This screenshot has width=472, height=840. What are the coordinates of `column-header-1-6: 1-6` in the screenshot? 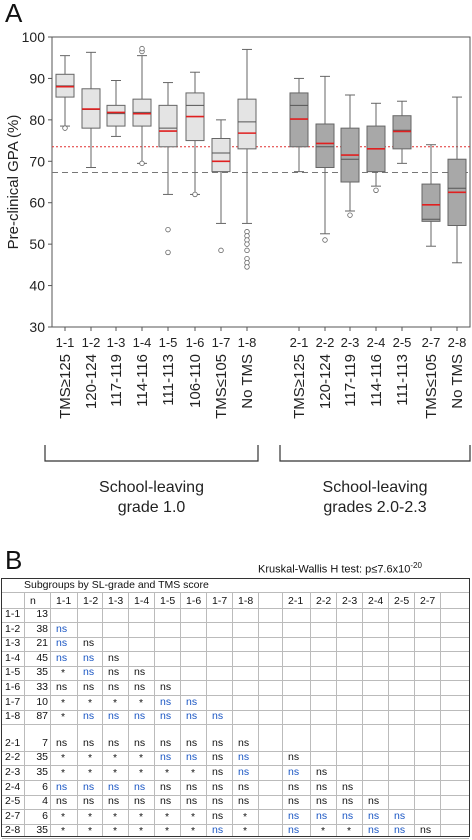 It's located at (194, 601).